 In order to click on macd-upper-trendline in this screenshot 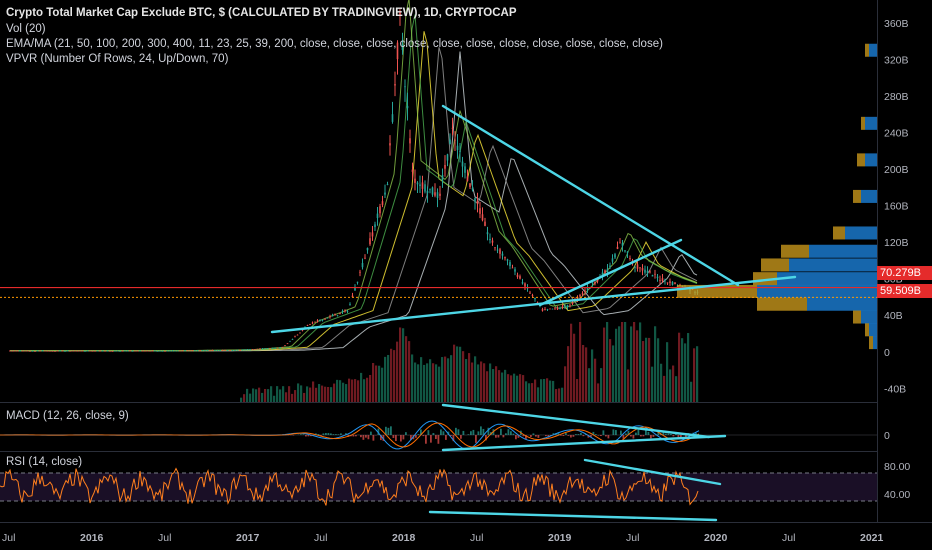, I will do `click(576, 421)`.